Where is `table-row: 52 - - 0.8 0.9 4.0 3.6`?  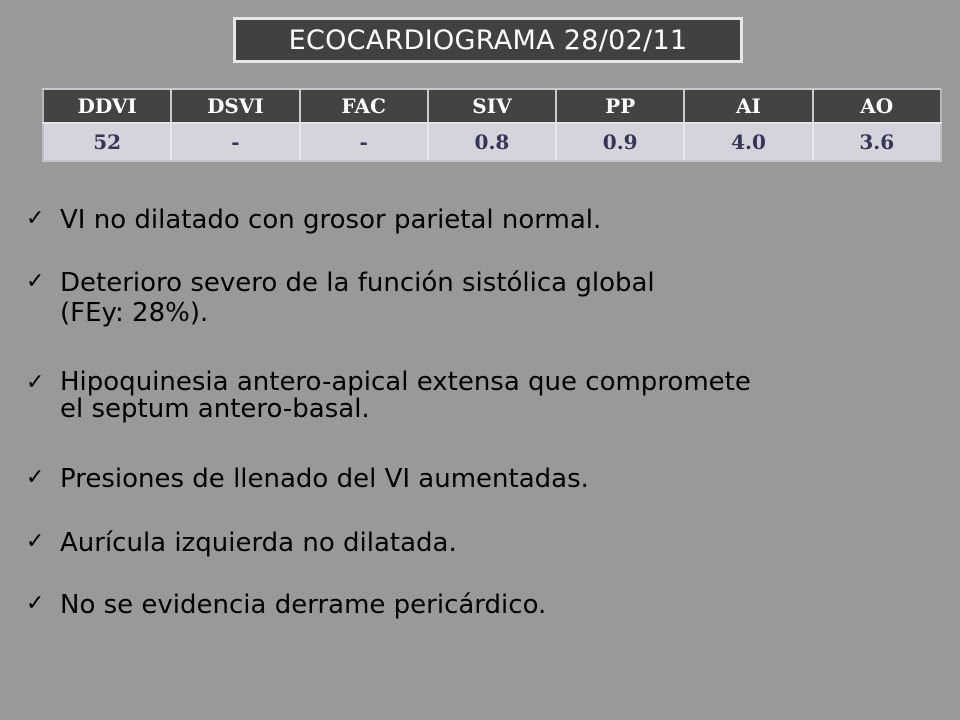
table-row: 52 - - 0.8 0.9 4.0 3.6 is located at coordinates (491, 142).